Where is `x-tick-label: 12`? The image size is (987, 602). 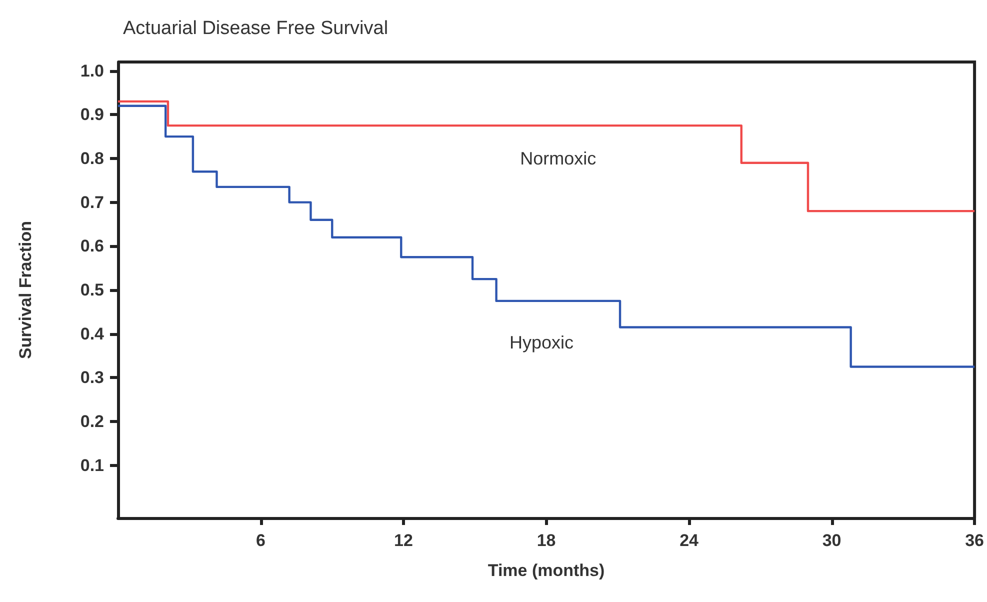 x-tick-label: 12 is located at coordinates (403, 540).